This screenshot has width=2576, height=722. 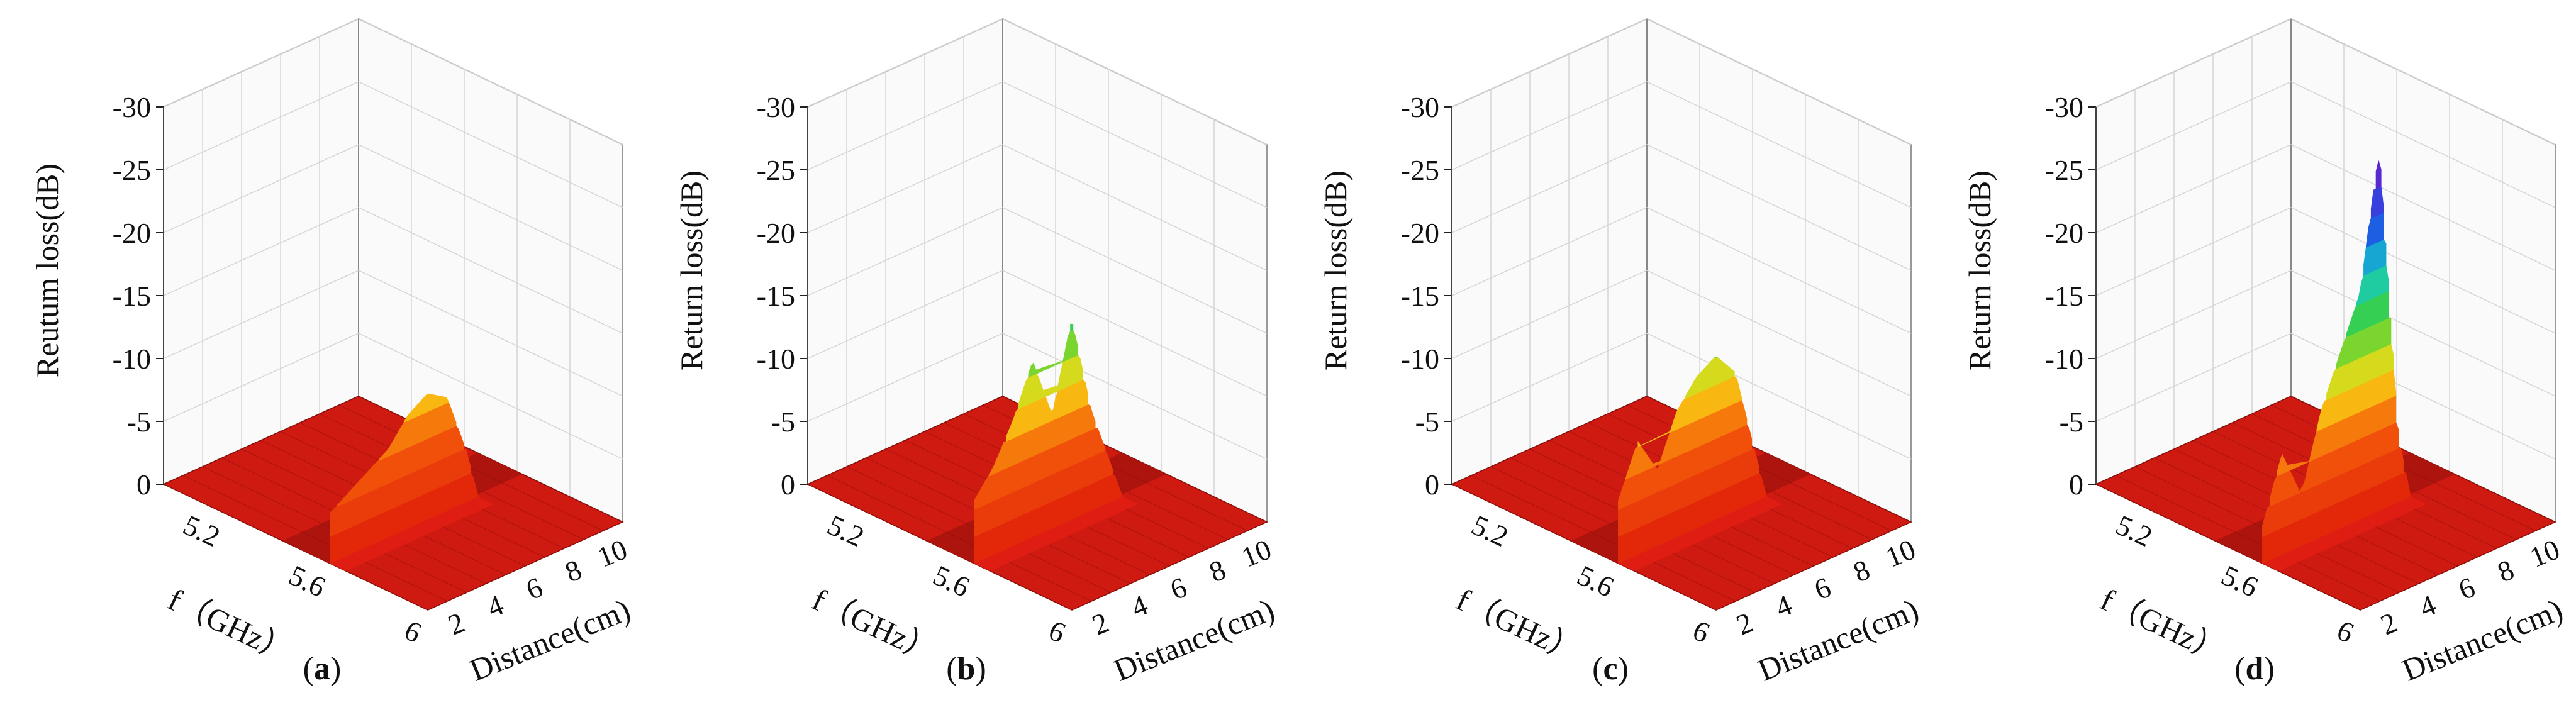 I want to click on z-tick-label: 0, so click(x=144, y=485).